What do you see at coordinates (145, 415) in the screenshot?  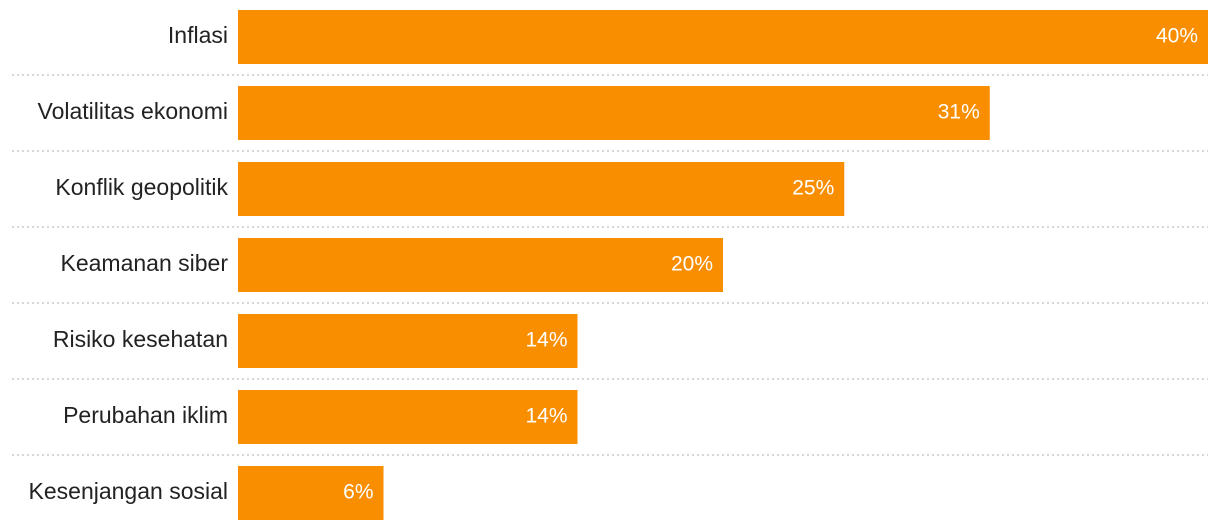 I see `category-label-5: Perubahan iklim` at bounding box center [145, 415].